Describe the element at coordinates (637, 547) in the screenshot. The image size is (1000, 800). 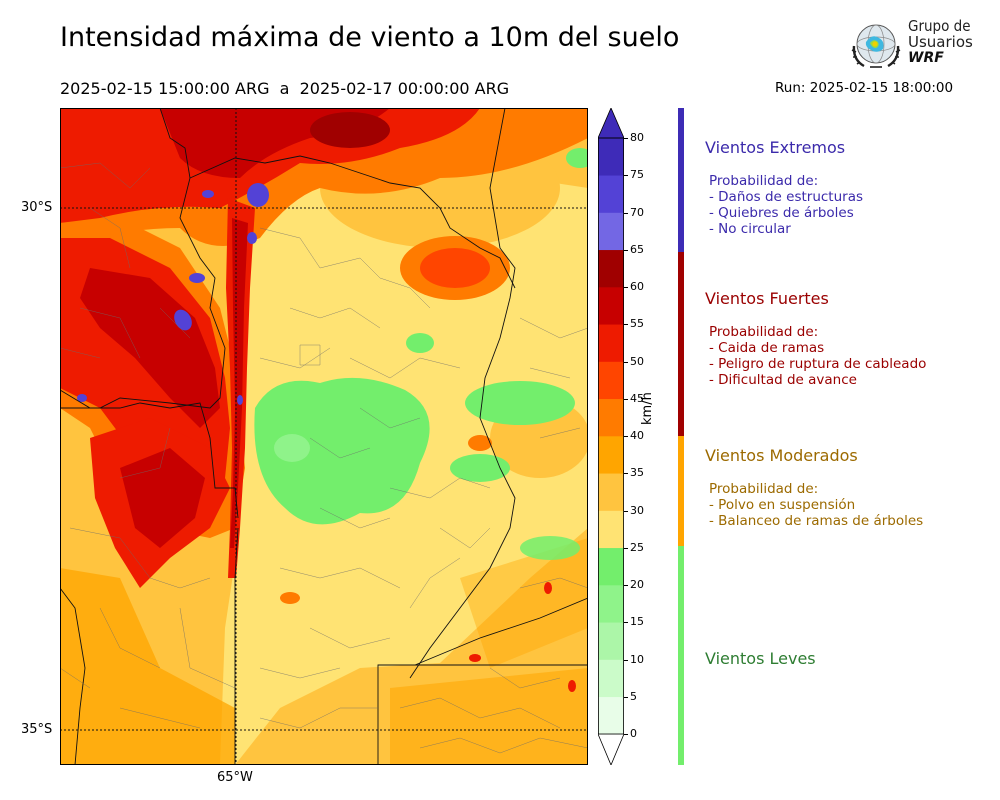
I see `colorbar-tick-label: 25` at that location.